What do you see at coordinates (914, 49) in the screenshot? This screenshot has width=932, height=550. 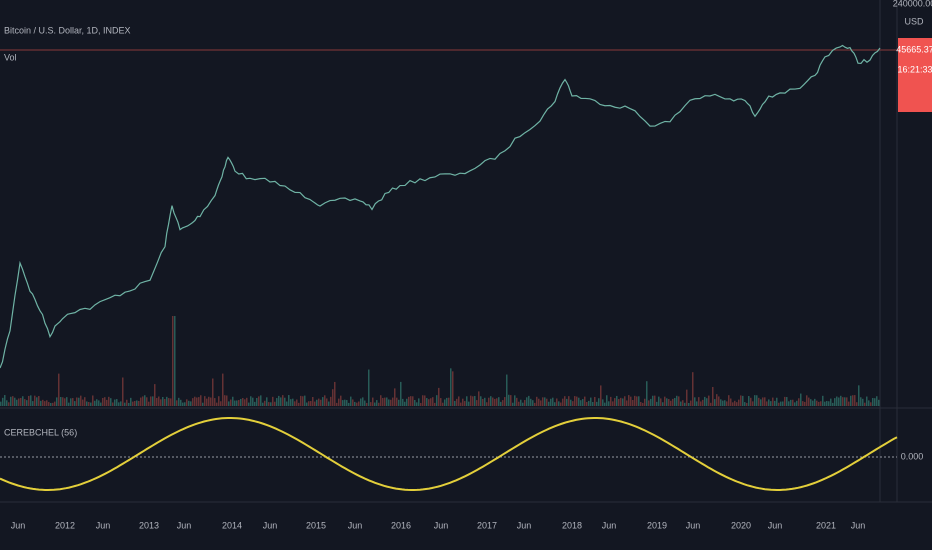 I see `last-price: 45665.37` at bounding box center [914, 49].